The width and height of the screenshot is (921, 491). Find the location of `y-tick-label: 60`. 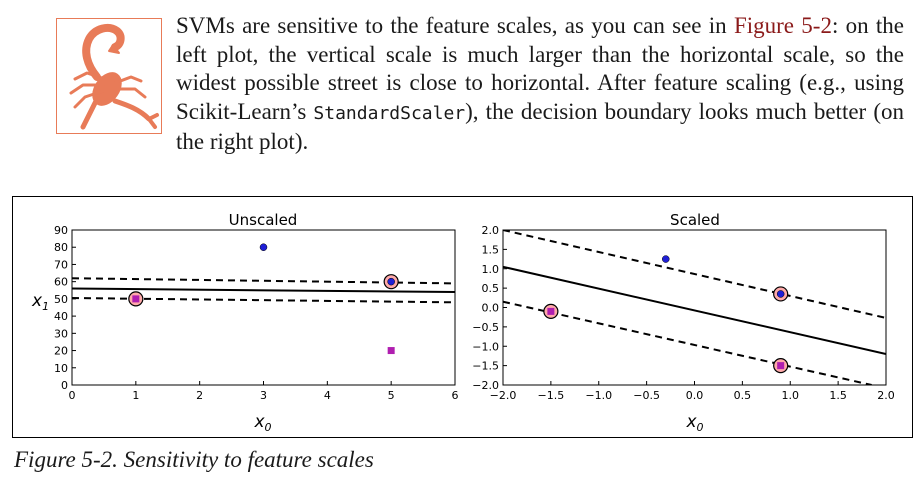

y-tick-label: 60 is located at coordinates (61, 282).